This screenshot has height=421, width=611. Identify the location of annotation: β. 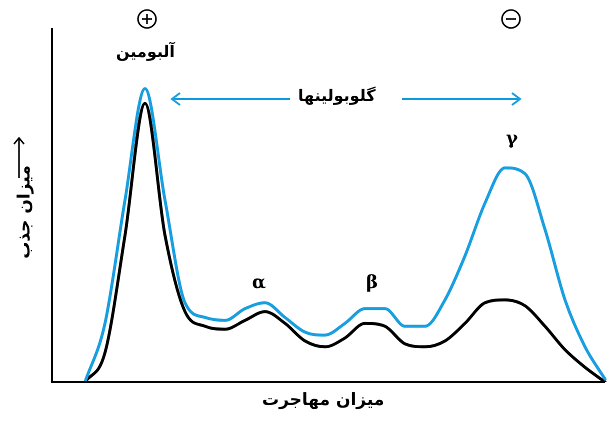
(372, 282).